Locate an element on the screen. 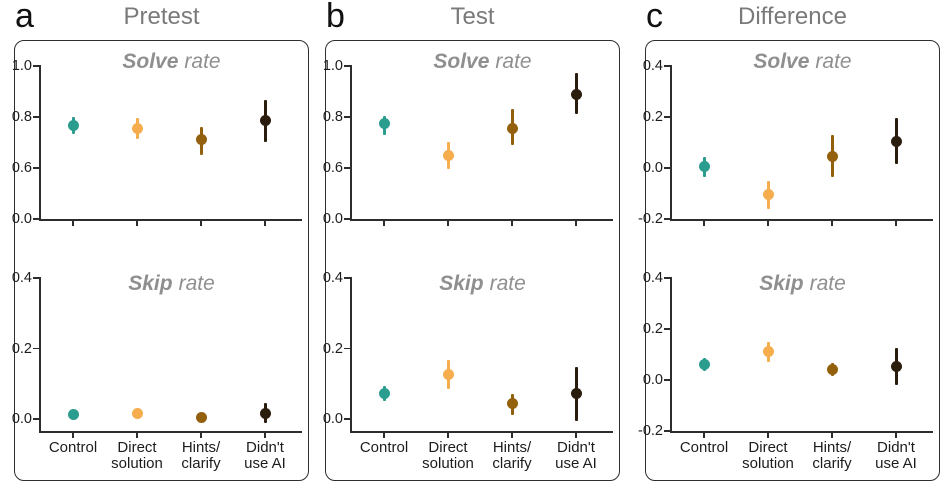  subplot-title-bold: Solve is located at coordinates (461, 61).